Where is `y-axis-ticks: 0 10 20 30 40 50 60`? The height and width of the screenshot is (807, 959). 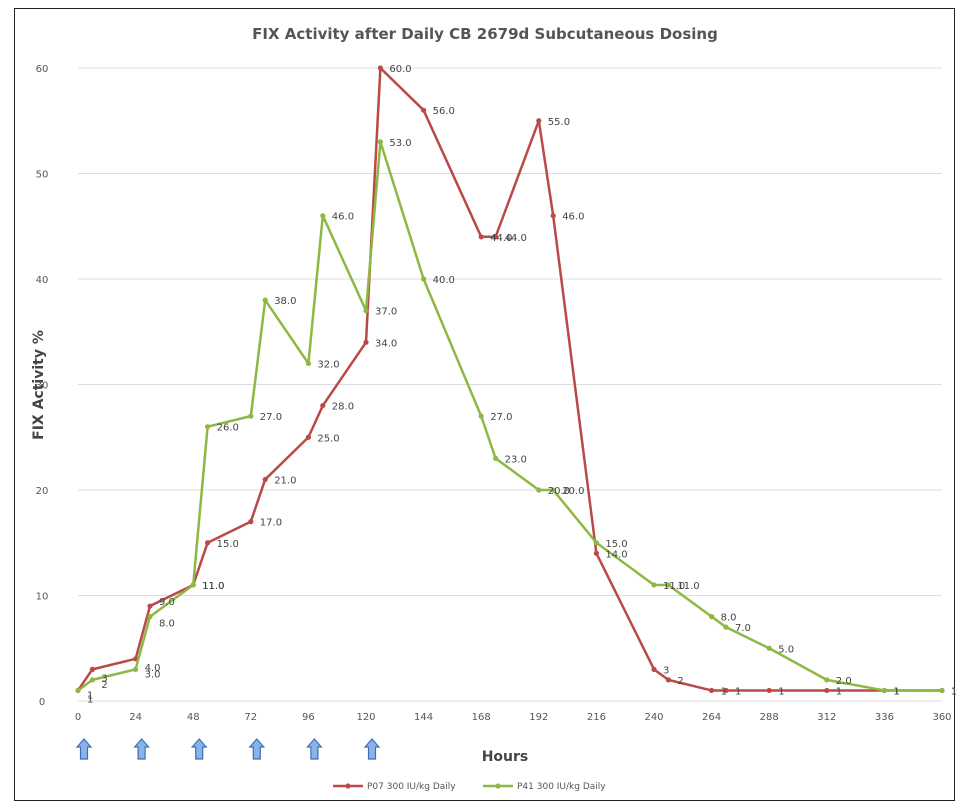 y-axis-ticks: 0 10 20 30 40 50 60 is located at coordinates (42, 386).